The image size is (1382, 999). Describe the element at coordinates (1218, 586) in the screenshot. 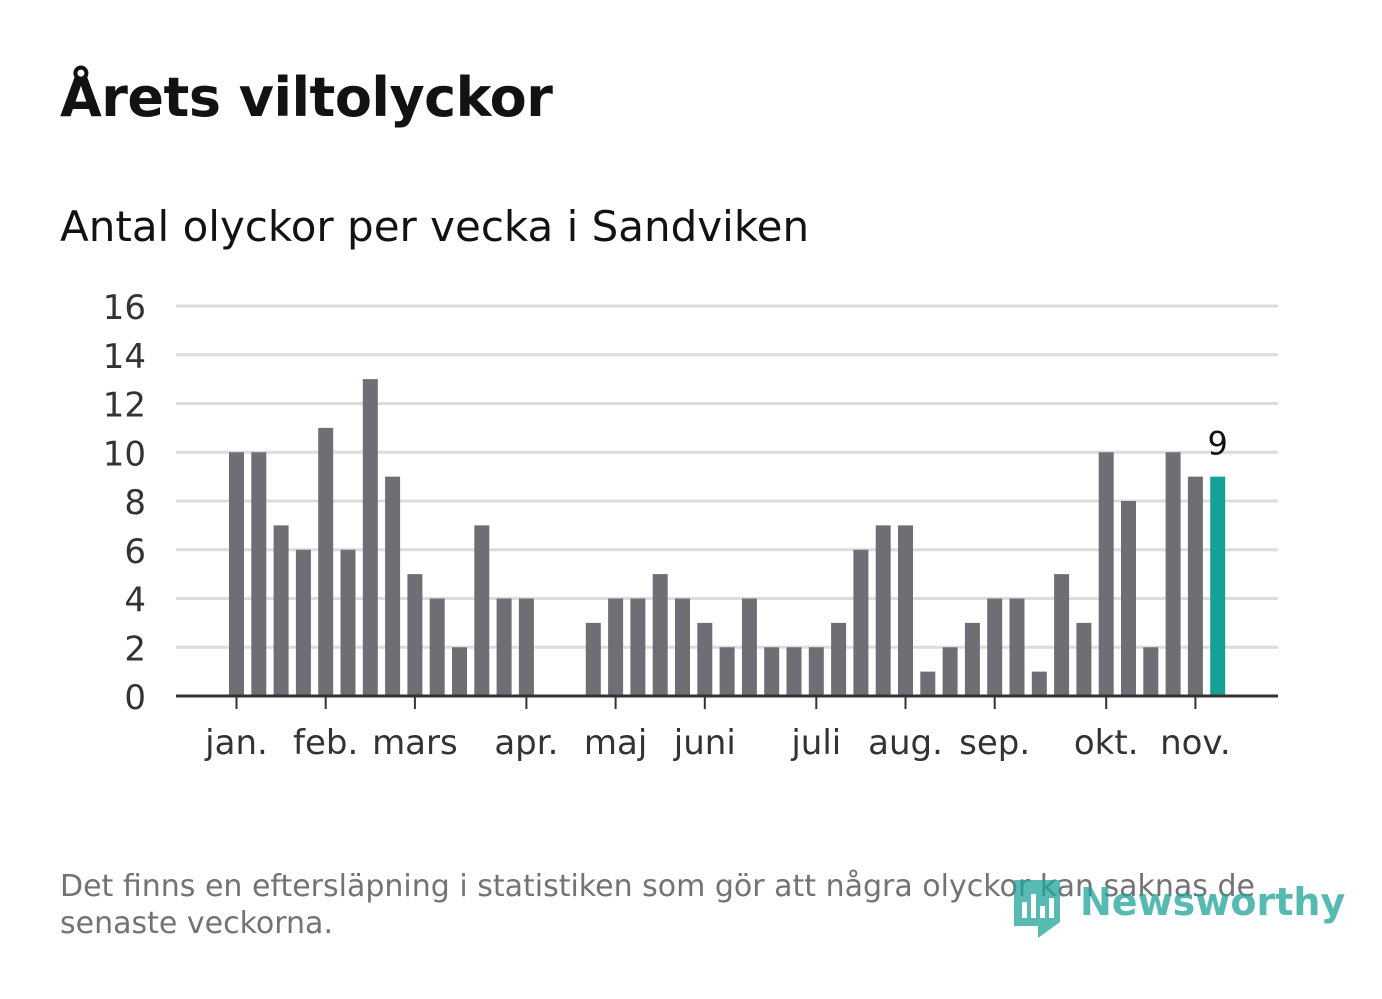

I see `bar-highlight` at that location.